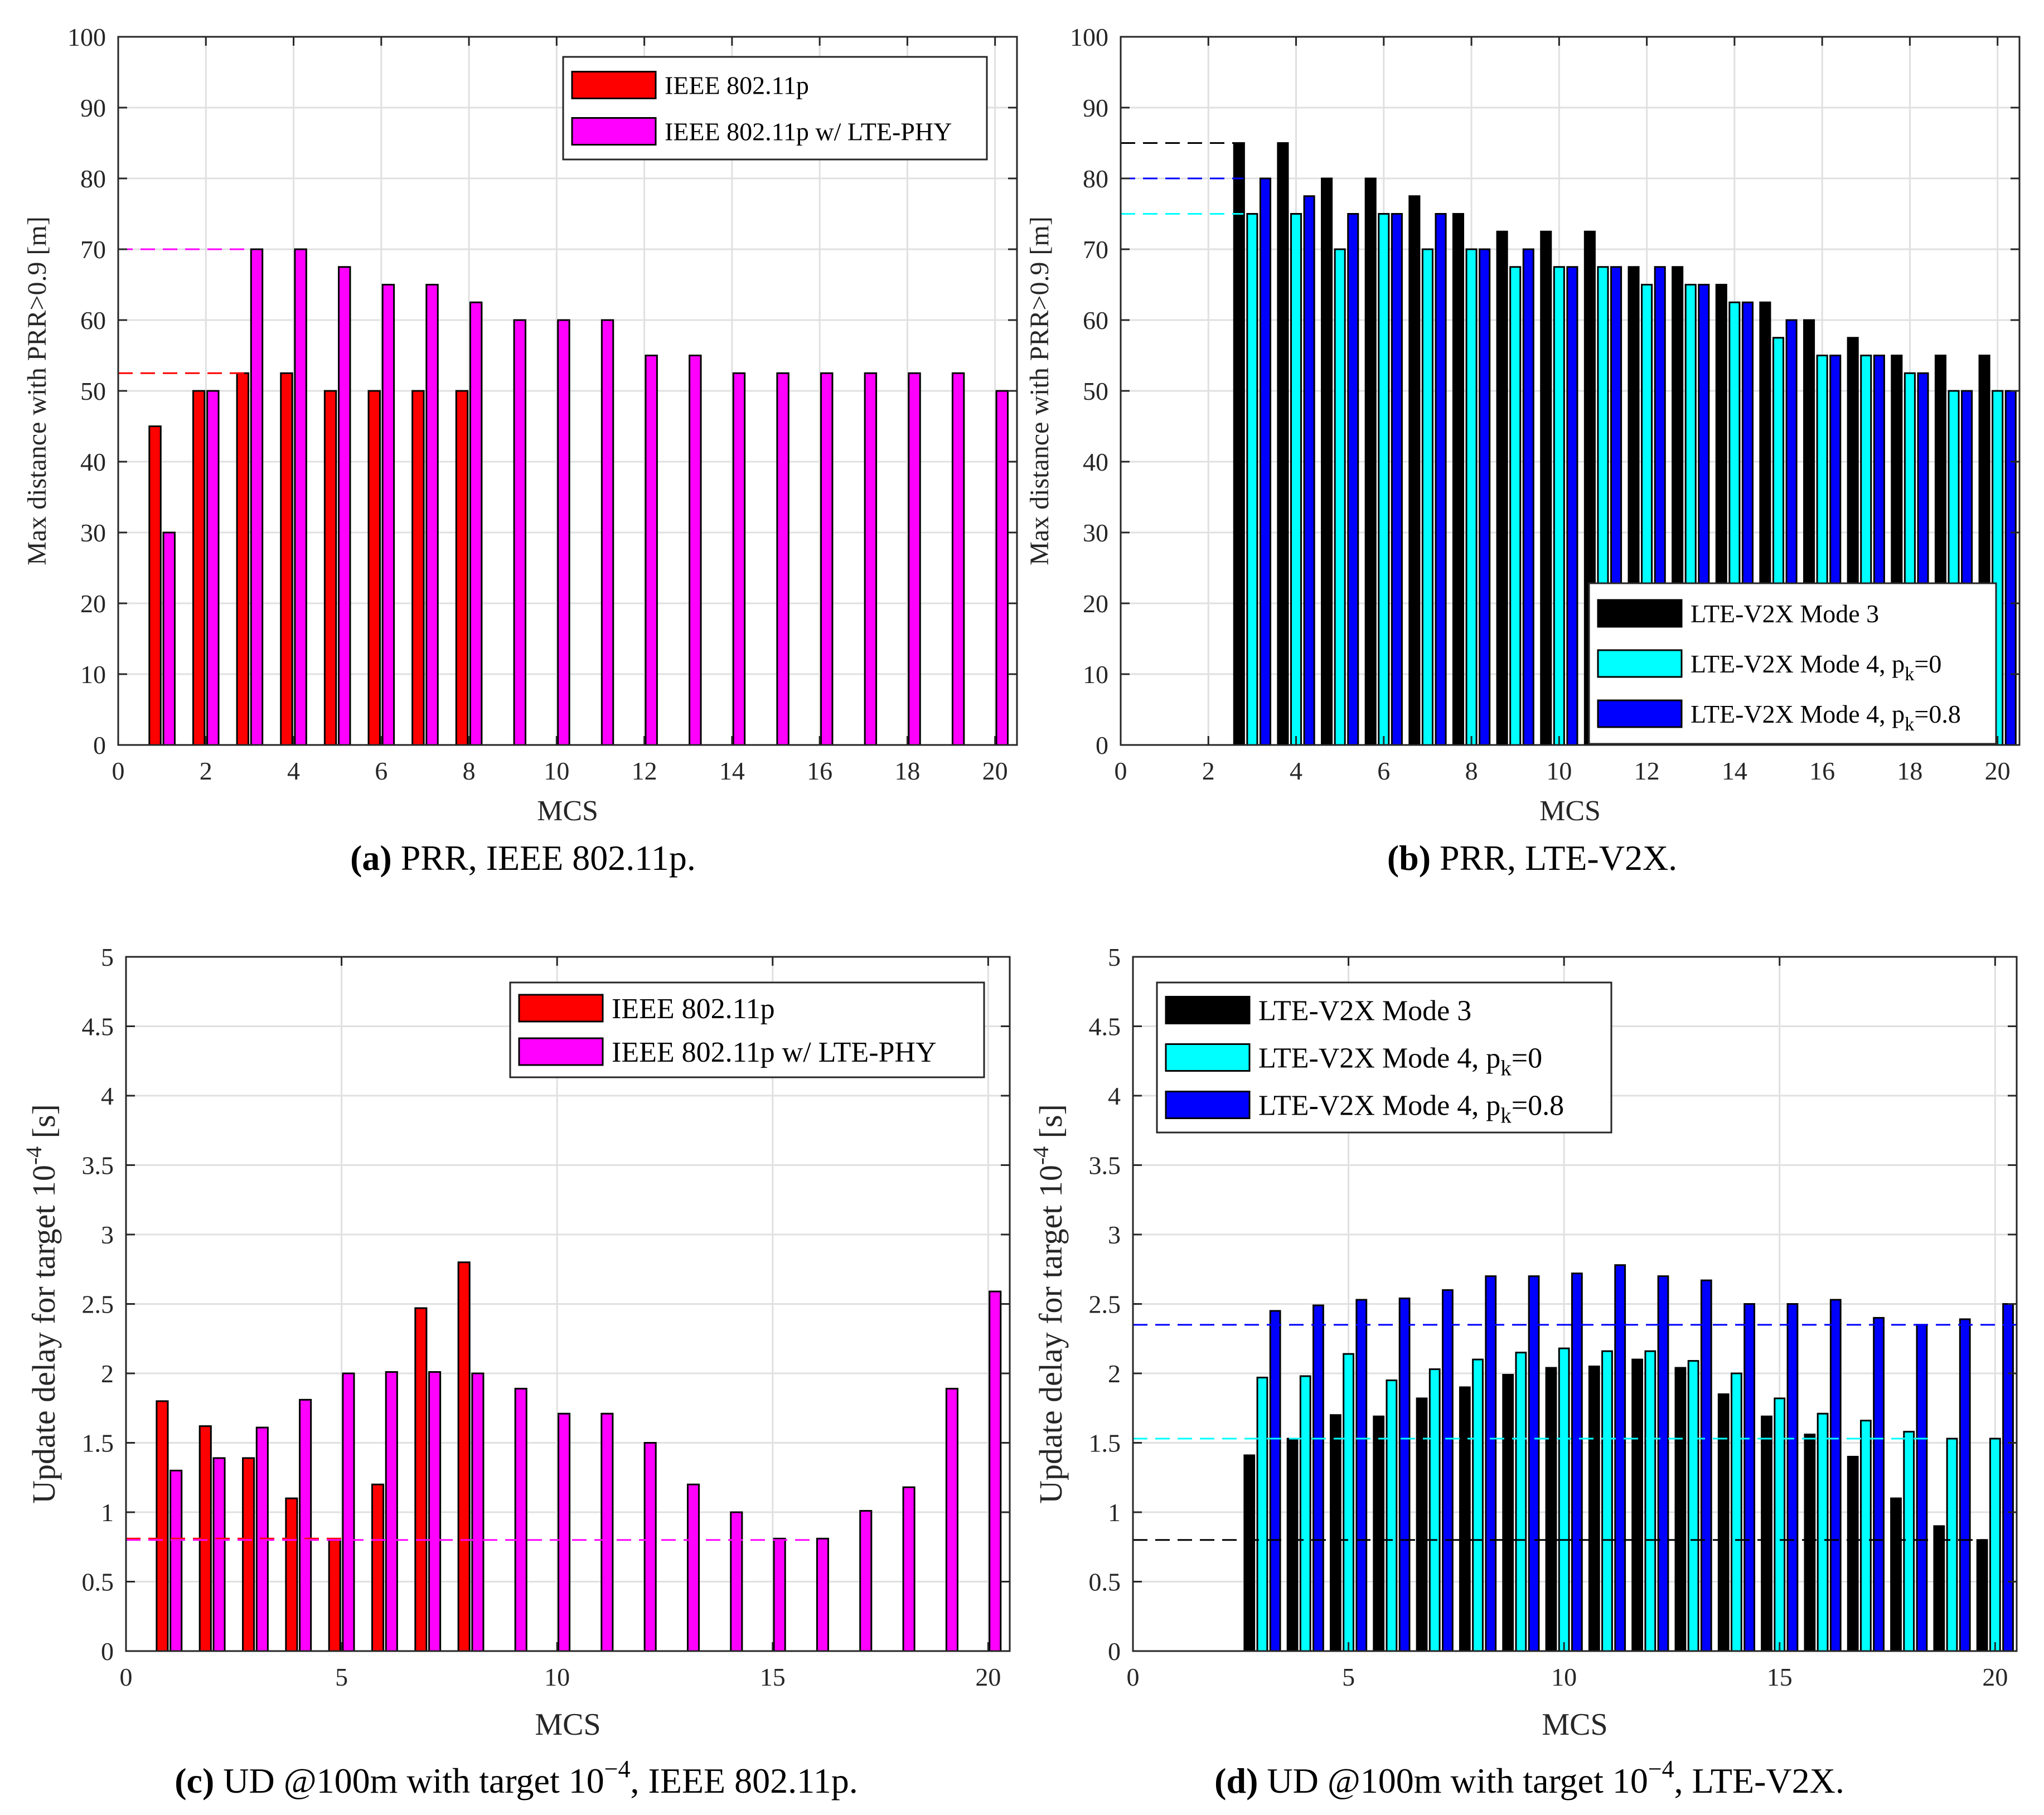 The image size is (2044, 1815). Describe the element at coordinates (1114, 957) in the screenshot. I see `y-tick-label: 5` at that location.